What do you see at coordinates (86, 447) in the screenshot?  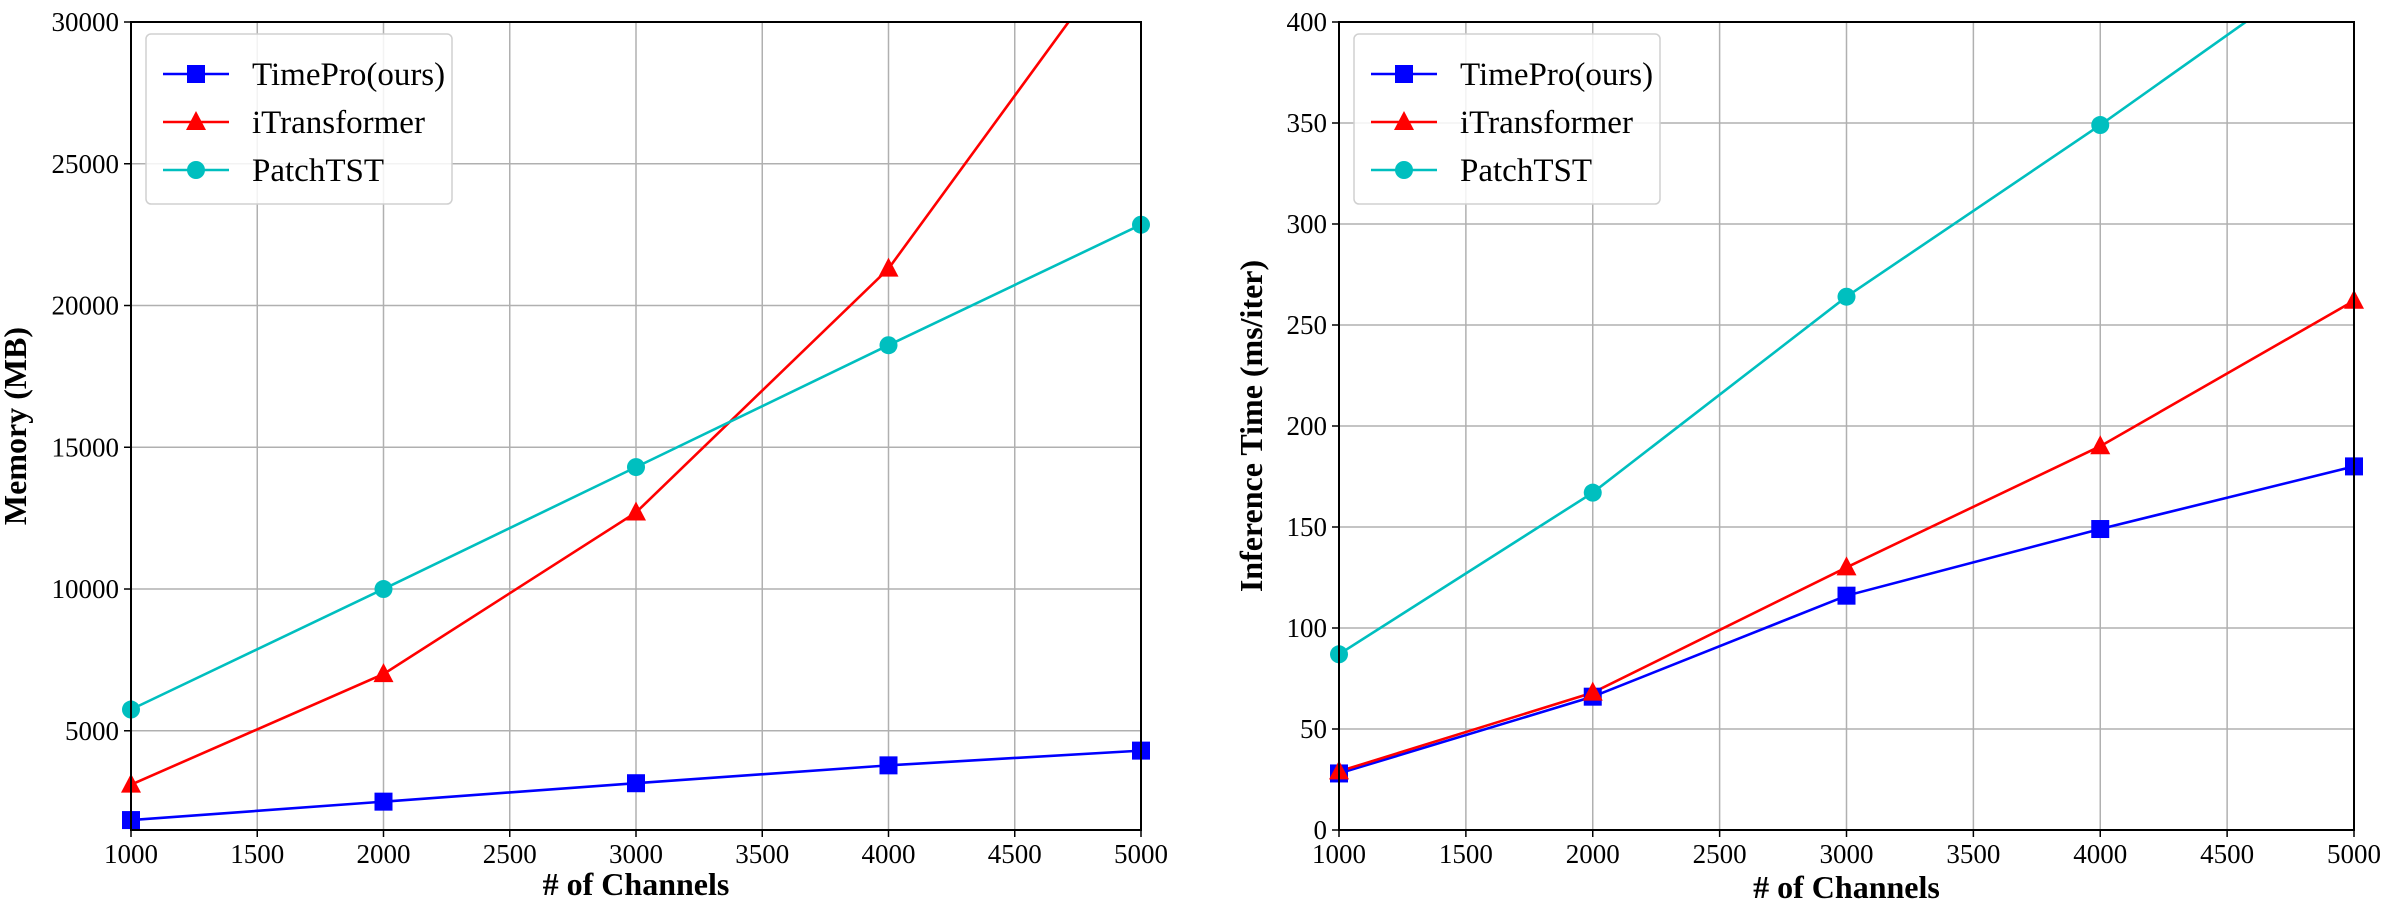 I see `y-tick-label: 15000` at bounding box center [86, 447].